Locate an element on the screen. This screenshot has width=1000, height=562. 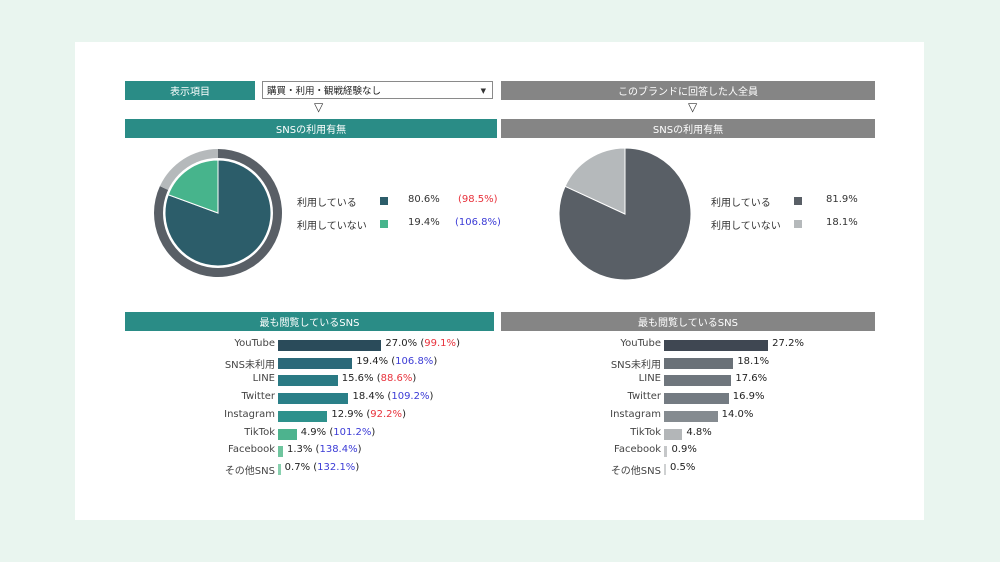
bar-value-label: 19.4% (106.8%) is located at coordinates (397, 361).